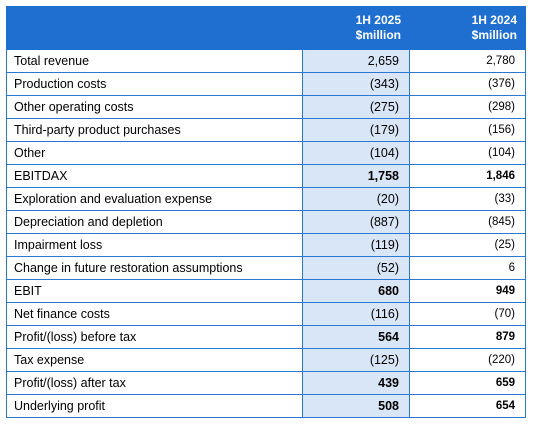 The width and height of the screenshot is (538, 440). I want to click on header-1h-2025: 1H 2025 $million, so click(356, 28).